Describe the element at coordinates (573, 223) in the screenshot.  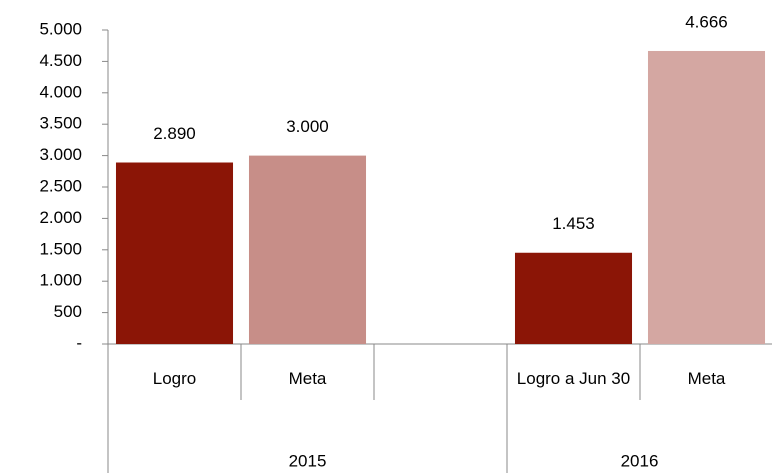
I see `value-label: 1.453` at that location.